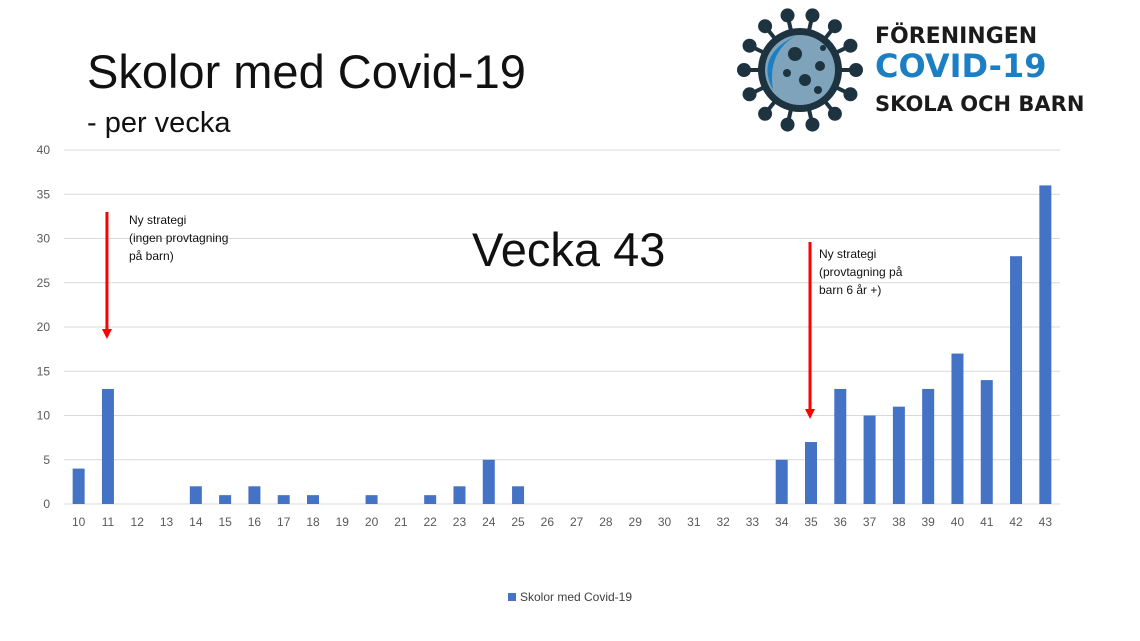 Image resolution: width=1140 pixels, height=641 pixels. I want to click on logo-line-covid: COVID-19, so click(961, 66).